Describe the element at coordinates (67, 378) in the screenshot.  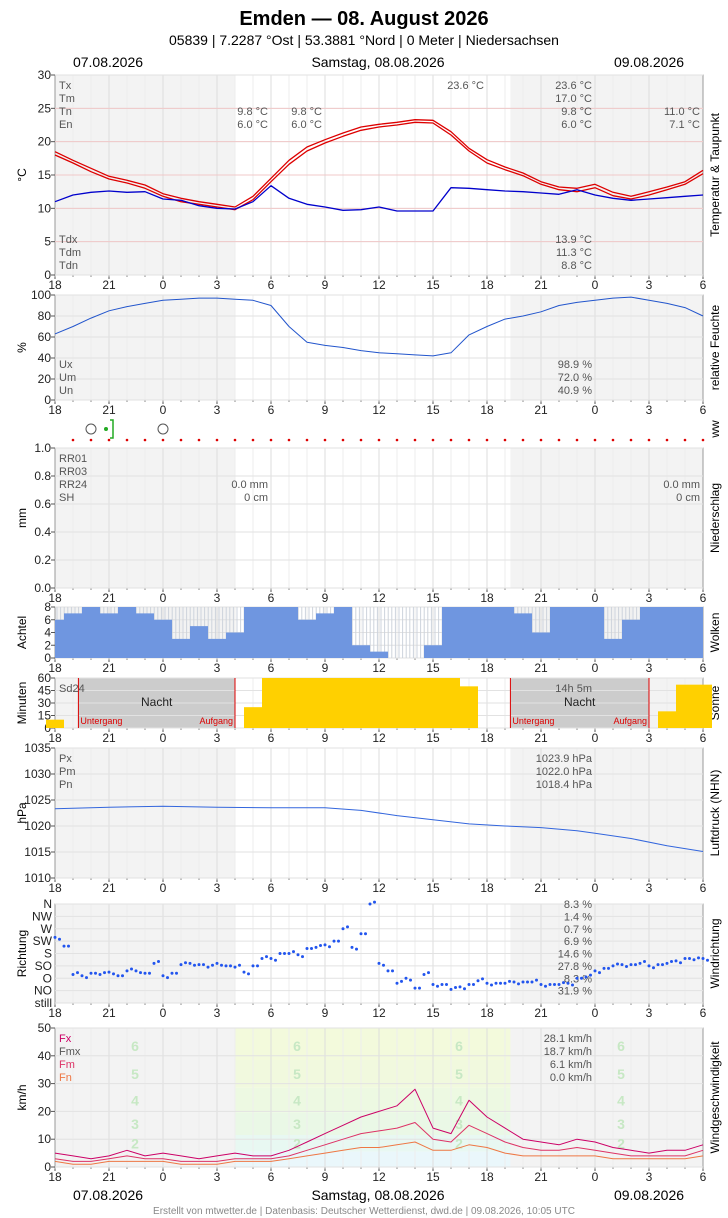
I see `stat-label: Um` at that location.